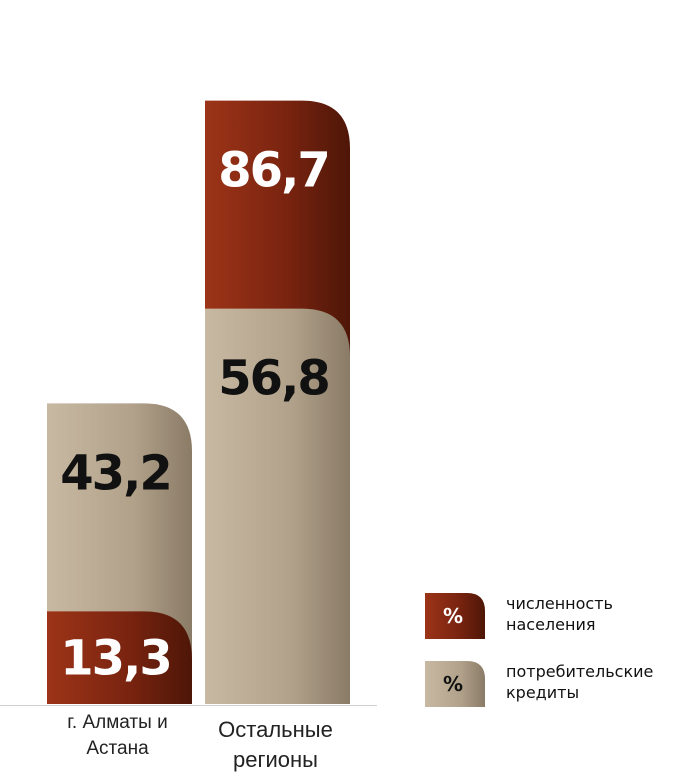  Describe the element at coordinates (273, 171) in the screenshot. I see `value-label-population-1: 86,7` at that location.